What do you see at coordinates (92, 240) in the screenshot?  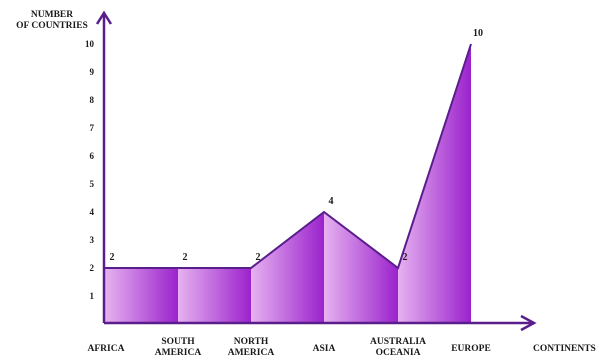 I see `y-tick-label: 3` at bounding box center [92, 240].